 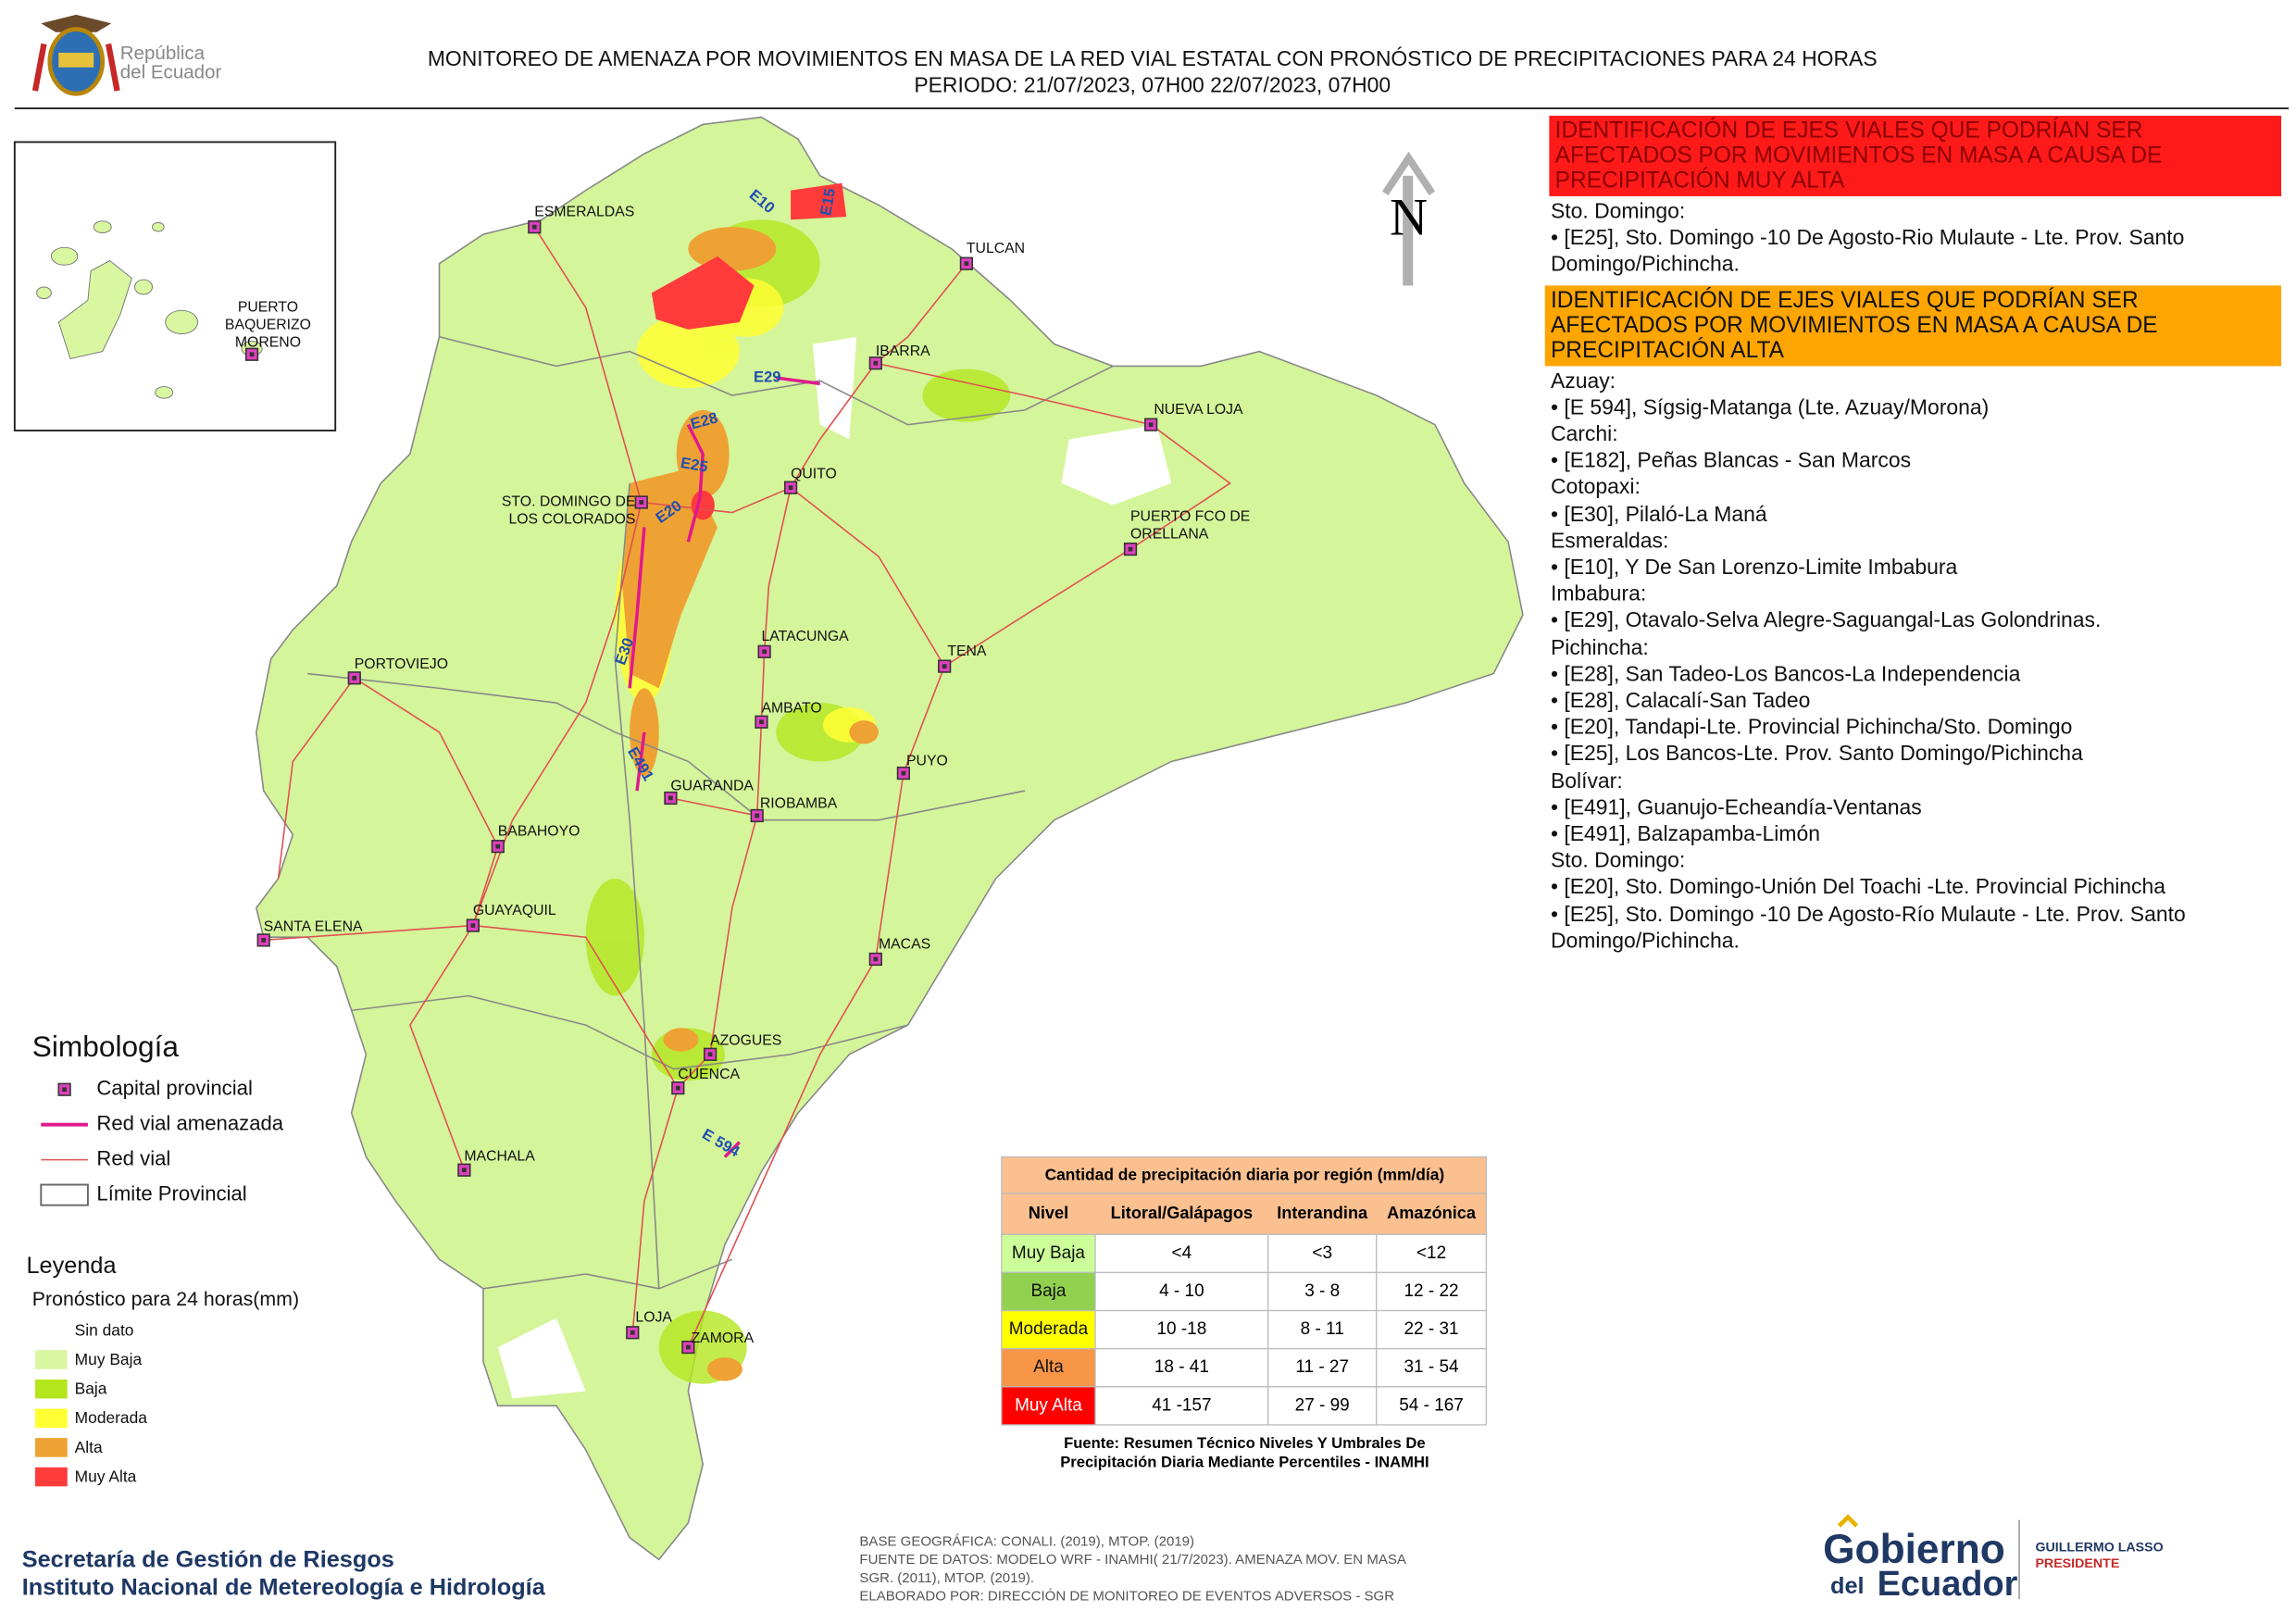 What do you see at coordinates (745, 1041) in the screenshot?
I see `city-label: AZOGUES` at bounding box center [745, 1041].